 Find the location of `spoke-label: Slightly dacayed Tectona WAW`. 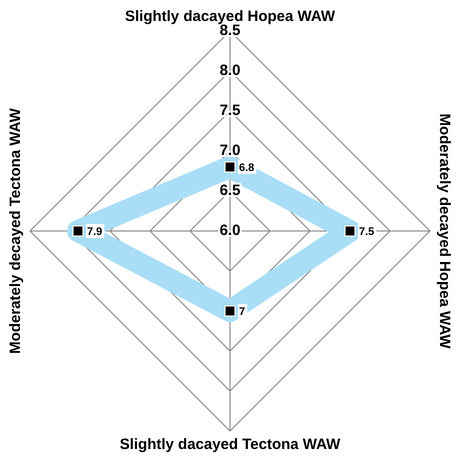

spoke-label: Slightly dacayed Tectona WAW is located at coordinates (231, 445).